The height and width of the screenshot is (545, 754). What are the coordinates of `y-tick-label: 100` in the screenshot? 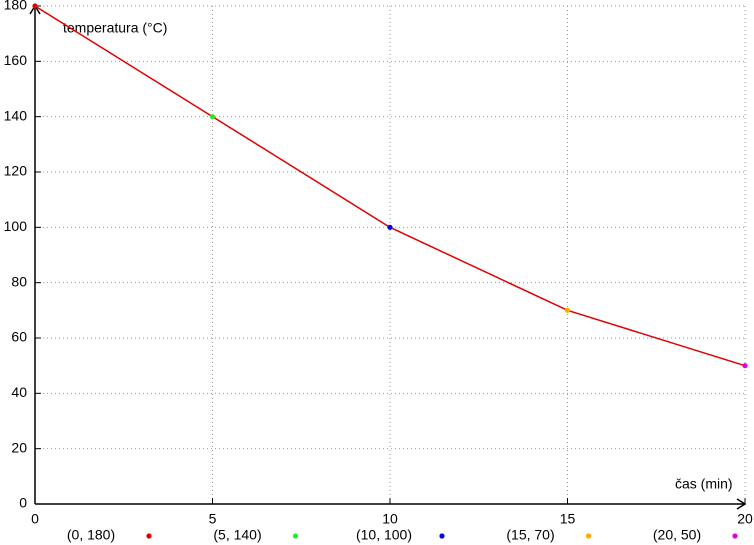 It's located at (16, 226).